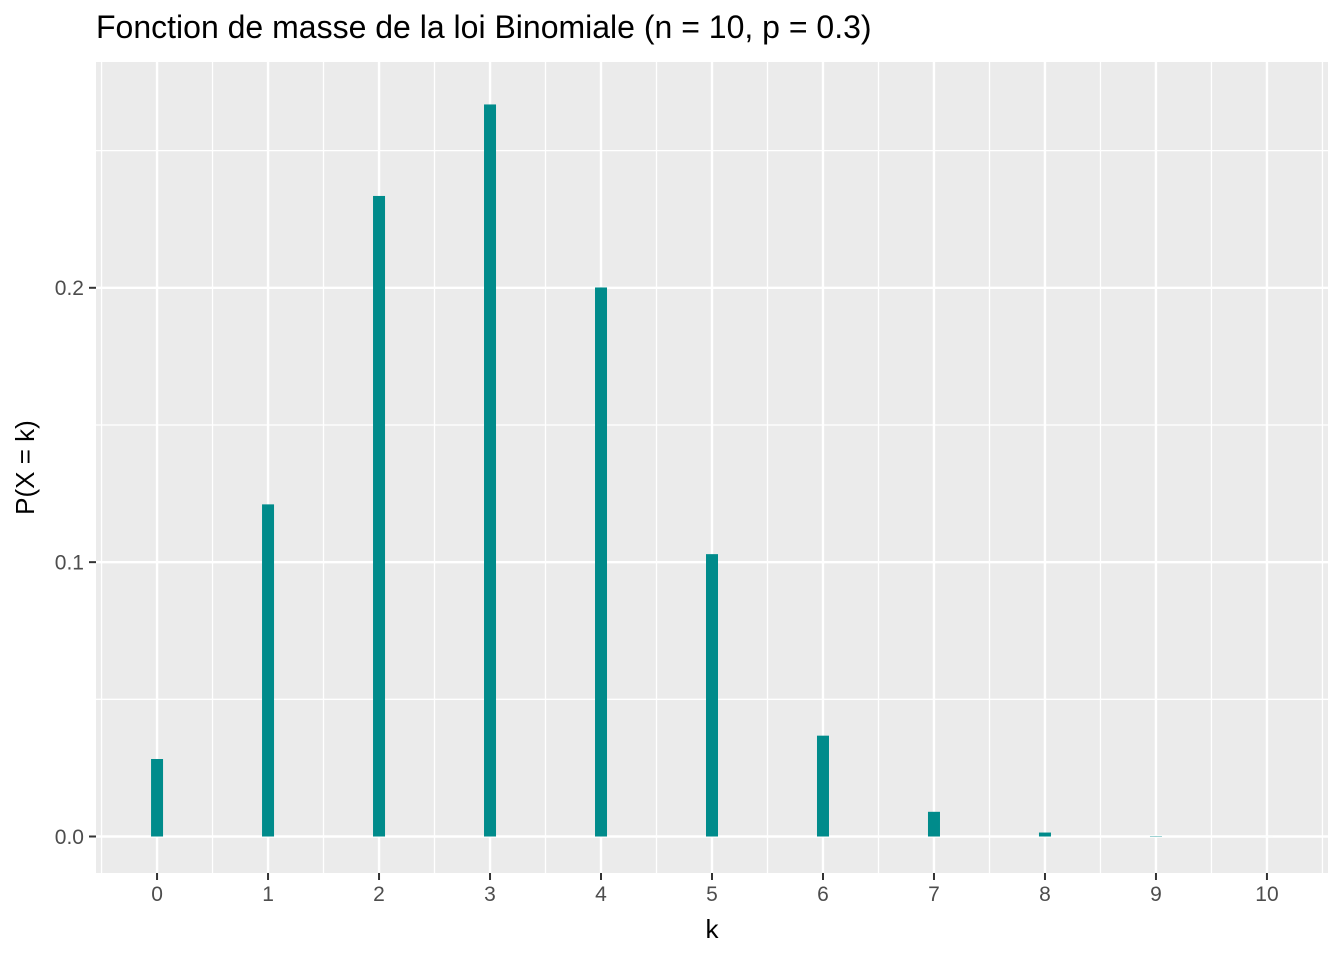 This screenshot has width=1344, height=960. What do you see at coordinates (823, 894) in the screenshot?
I see `x-tick-label: 6` at bounding box center [823, 894].